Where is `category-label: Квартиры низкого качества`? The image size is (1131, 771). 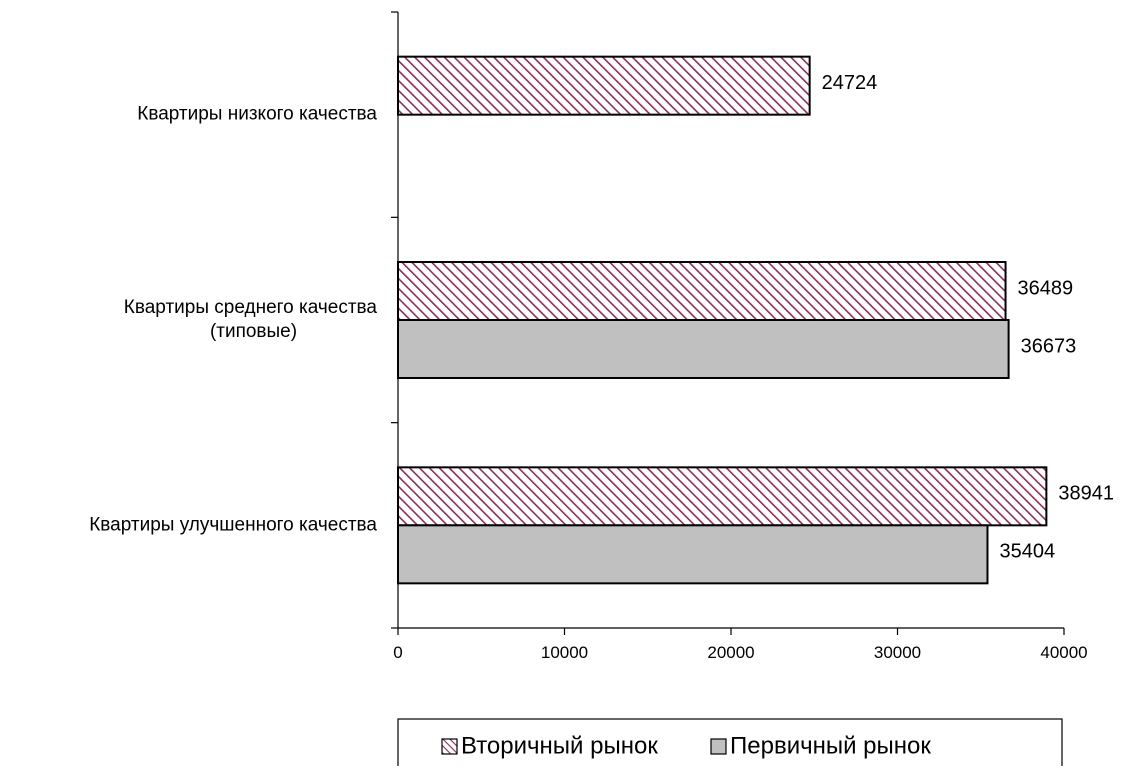 category-label: Квартиры низкого качества is located at coordinates (257, 114).